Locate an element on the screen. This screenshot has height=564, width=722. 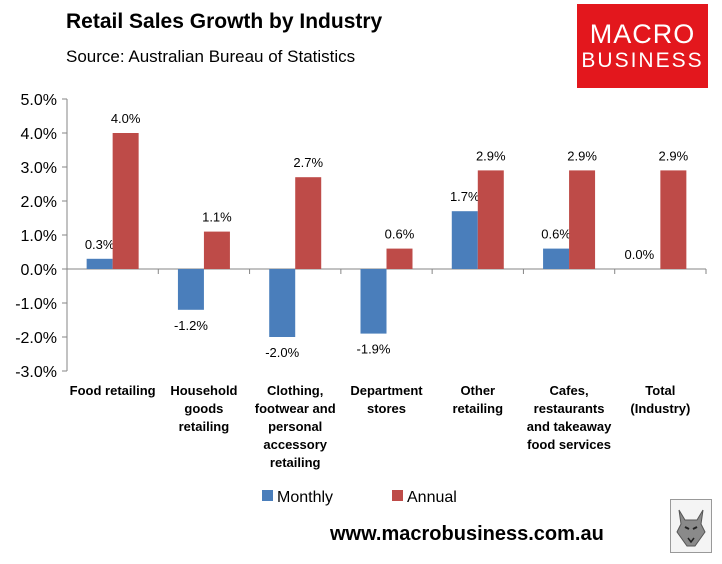
y-tick-label: -2.0% is located at coordinates (36, 338).